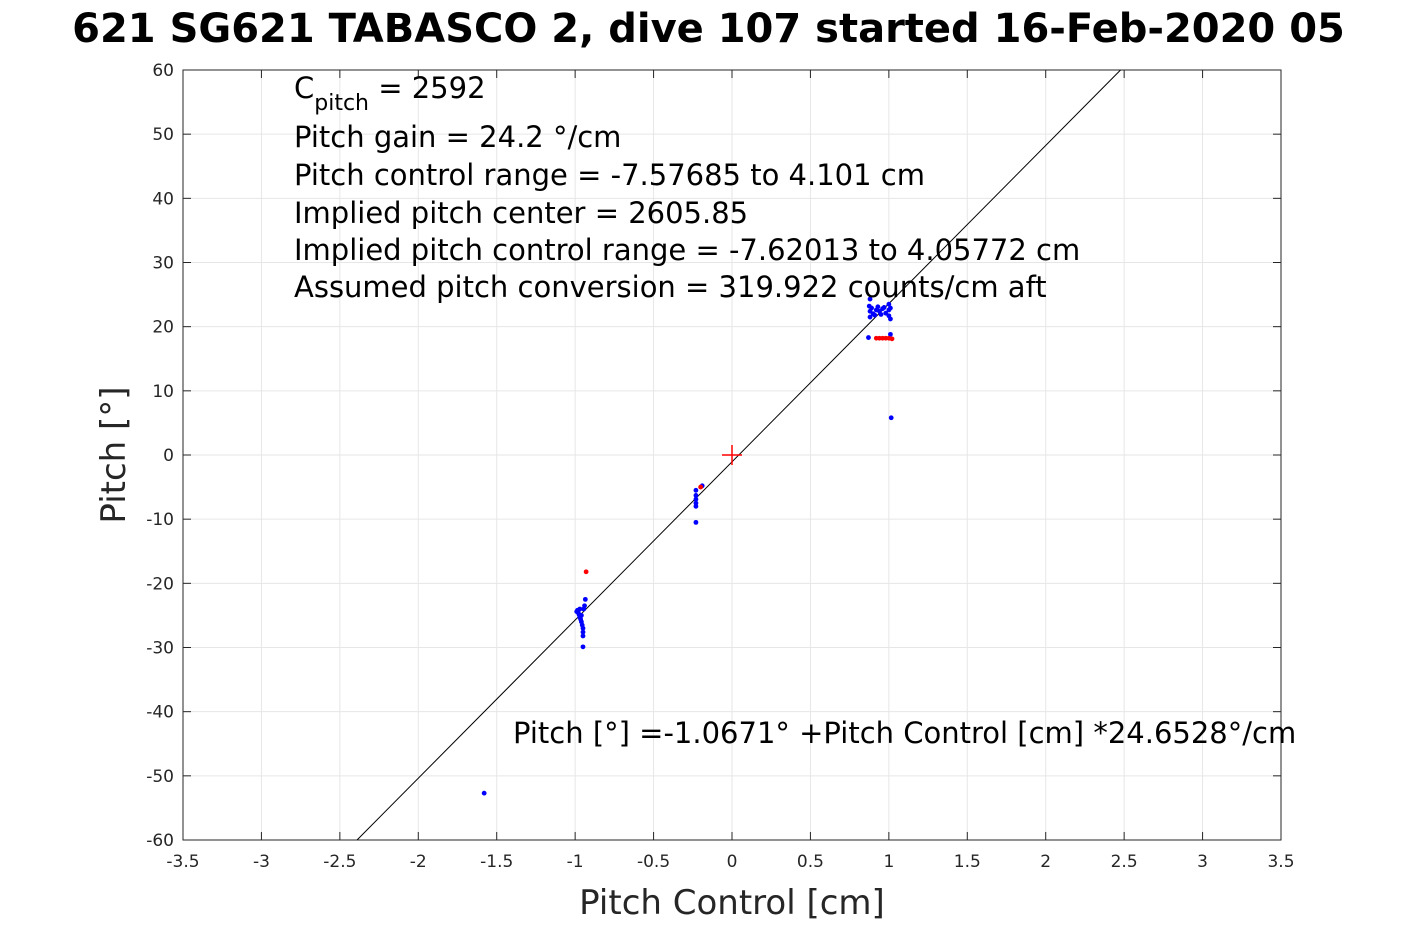 Image resolution: width=1417 pixels, height=945 pixels. What do you see at coordinates (339, 862) in the screenshot?
I see `x-tick-label: -2.5` at bounding box center [339, 862].